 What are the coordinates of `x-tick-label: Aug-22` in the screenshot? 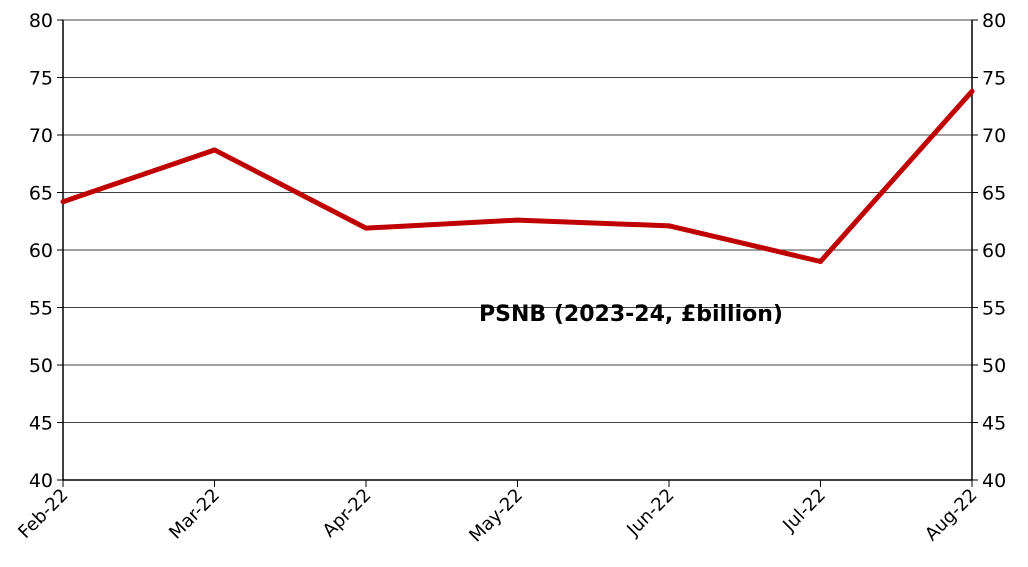 It's located at (951, 515).